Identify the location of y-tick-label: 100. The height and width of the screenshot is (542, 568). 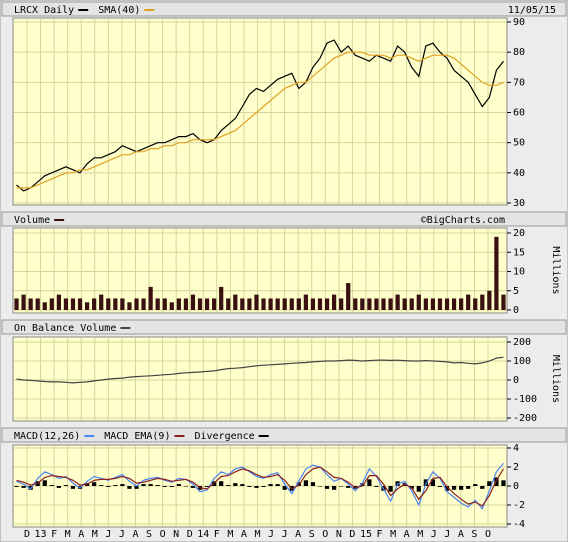
(522, 361).